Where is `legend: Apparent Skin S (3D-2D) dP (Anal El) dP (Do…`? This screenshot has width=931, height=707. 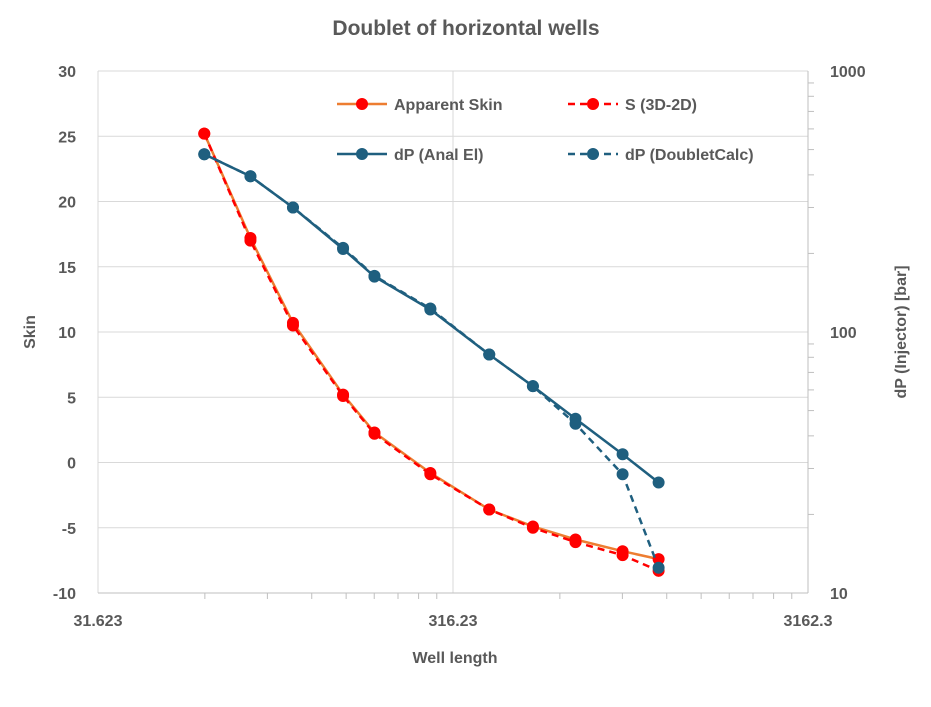 legend: Apparent Skin S (3D-2D) dP (Anal El) dP (Do… is located at coordinates (545, 130).